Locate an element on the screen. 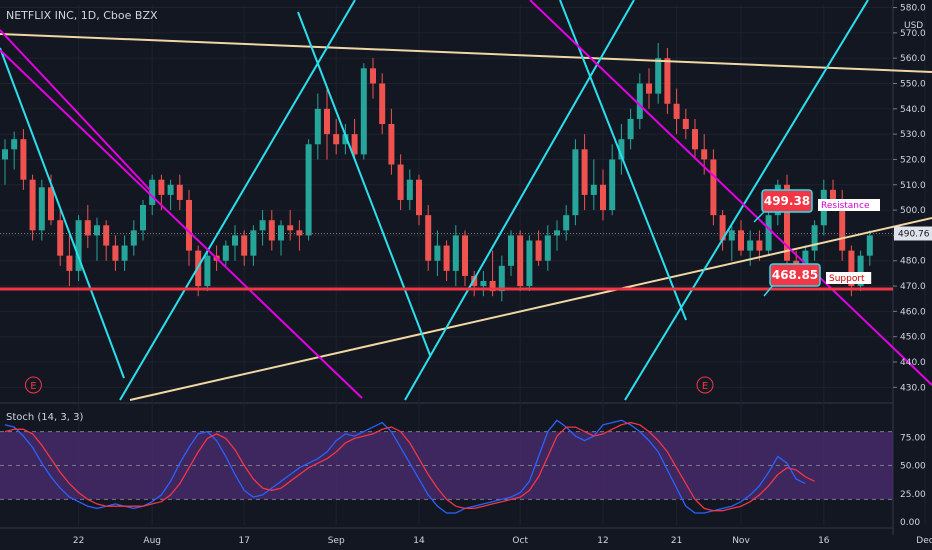  stoch-d-line is located at coordinates (409, 466).